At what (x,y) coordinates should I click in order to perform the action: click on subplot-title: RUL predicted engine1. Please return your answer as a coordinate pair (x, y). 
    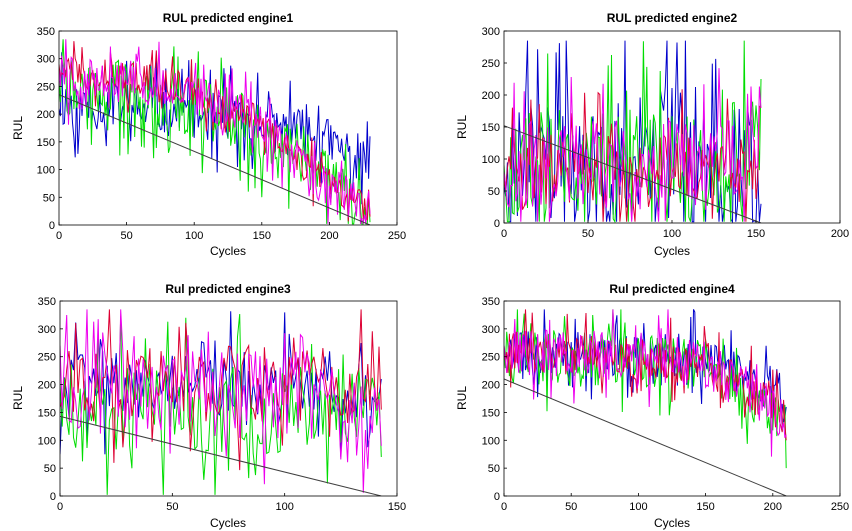
    Looking at the image, I should click on (228, 18).